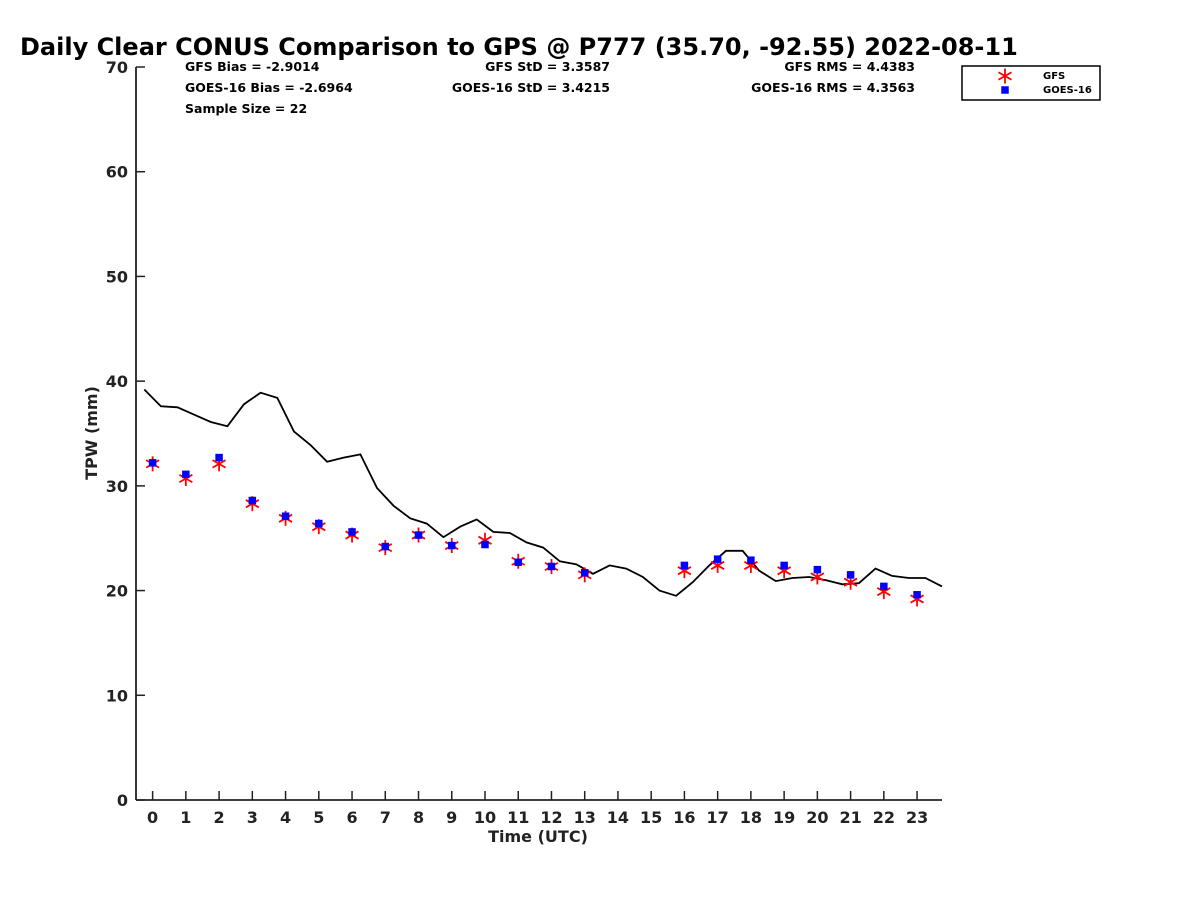  Describe the element at coordinates (884, 817) in the screenshot. I see `x-tick-label-22: 22` at that location.